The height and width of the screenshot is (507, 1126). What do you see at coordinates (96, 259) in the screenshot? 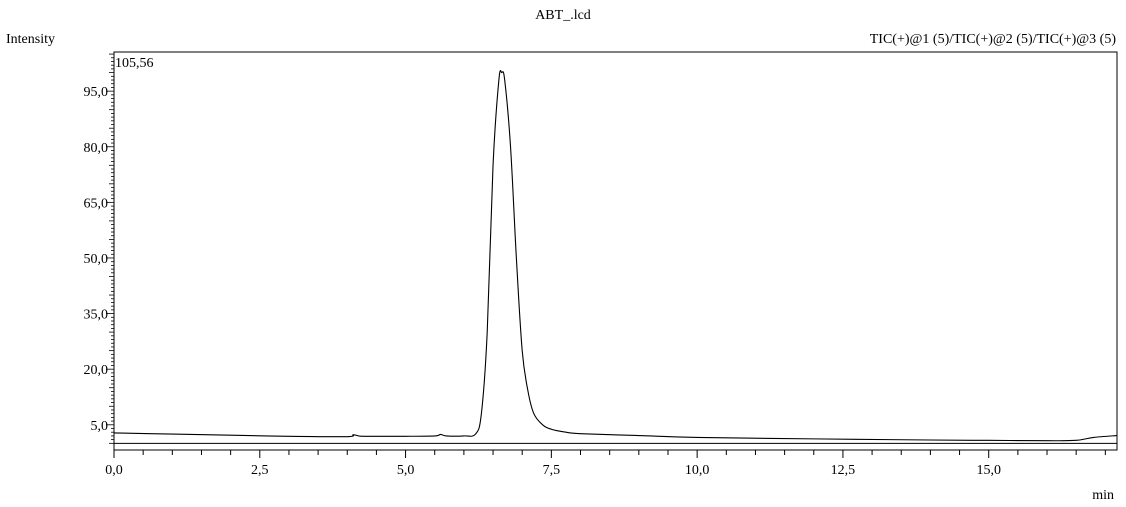
I see `y-tick-label: 50,0` at bounding box center [96, 259].